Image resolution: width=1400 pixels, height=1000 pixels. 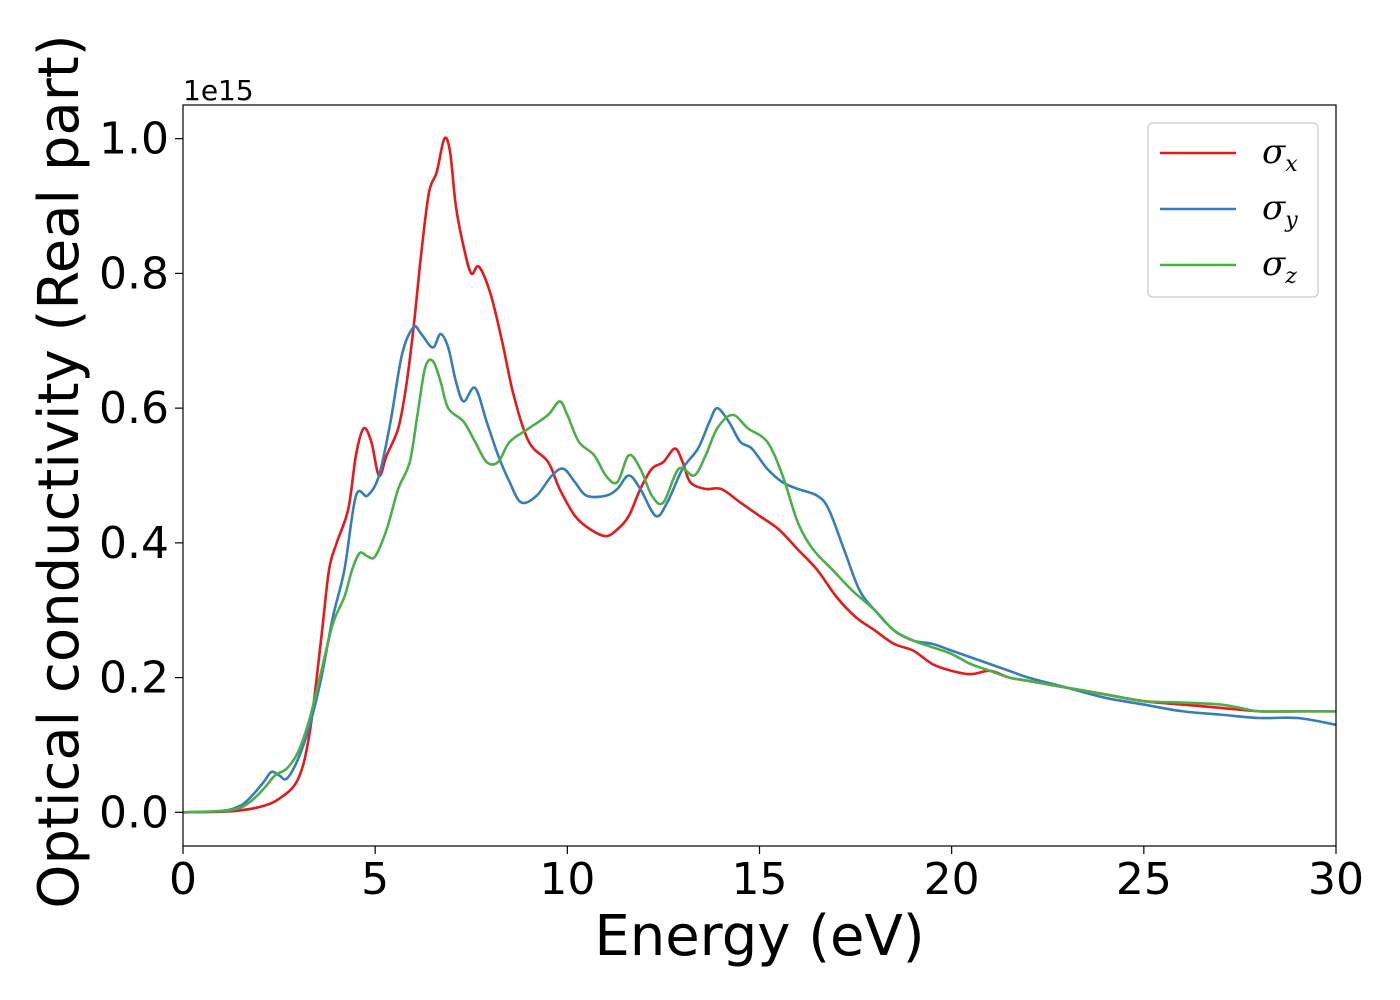 What do you see at coordinates (134, 139) in the screenshot?
I see `y-tick-label: 1.0` at bounding box center [134, 139].